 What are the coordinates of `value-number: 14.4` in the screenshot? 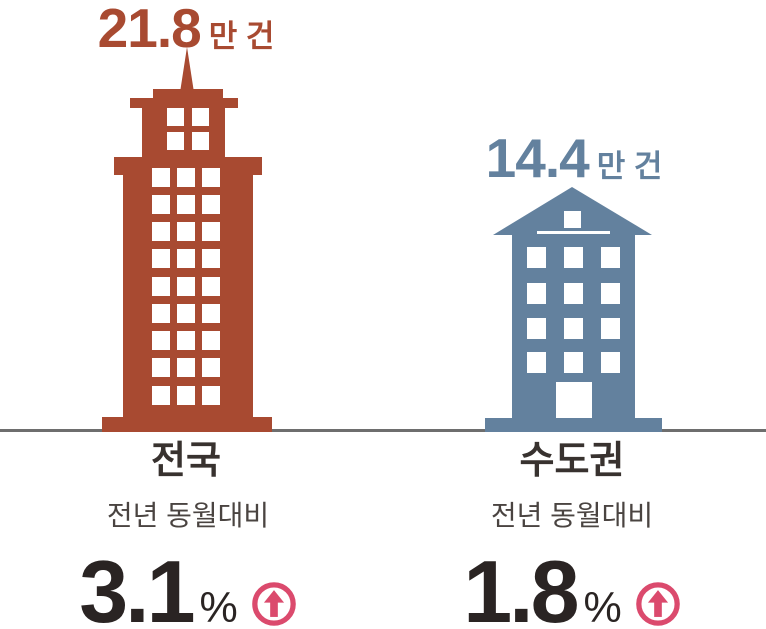 It's located at (537, 158).